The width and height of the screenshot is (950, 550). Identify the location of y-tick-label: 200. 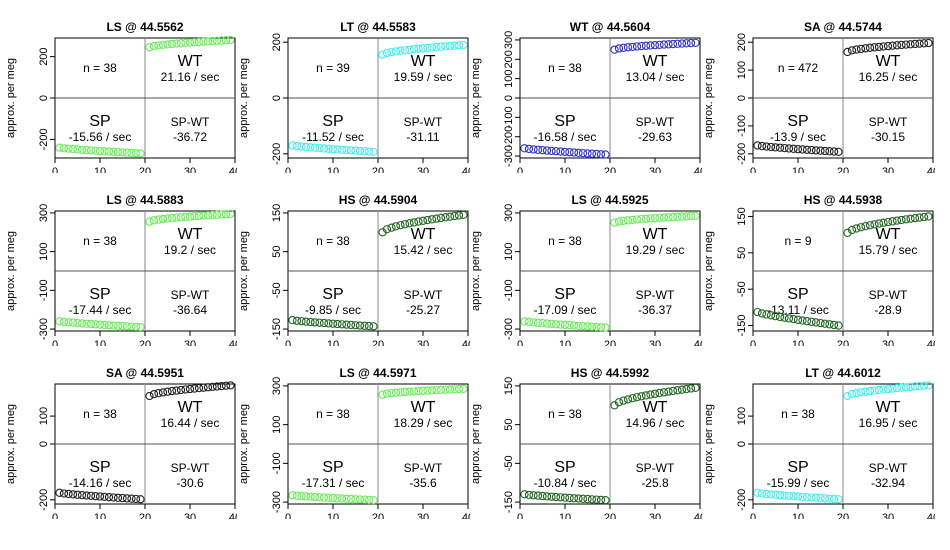
(44, 56).